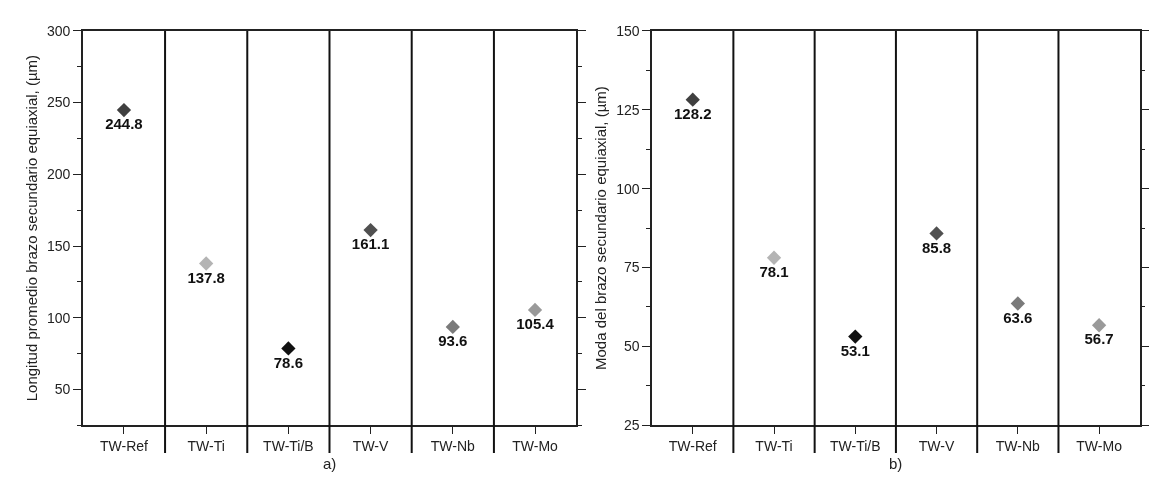  I want to click on text: b), so click(896, 463).